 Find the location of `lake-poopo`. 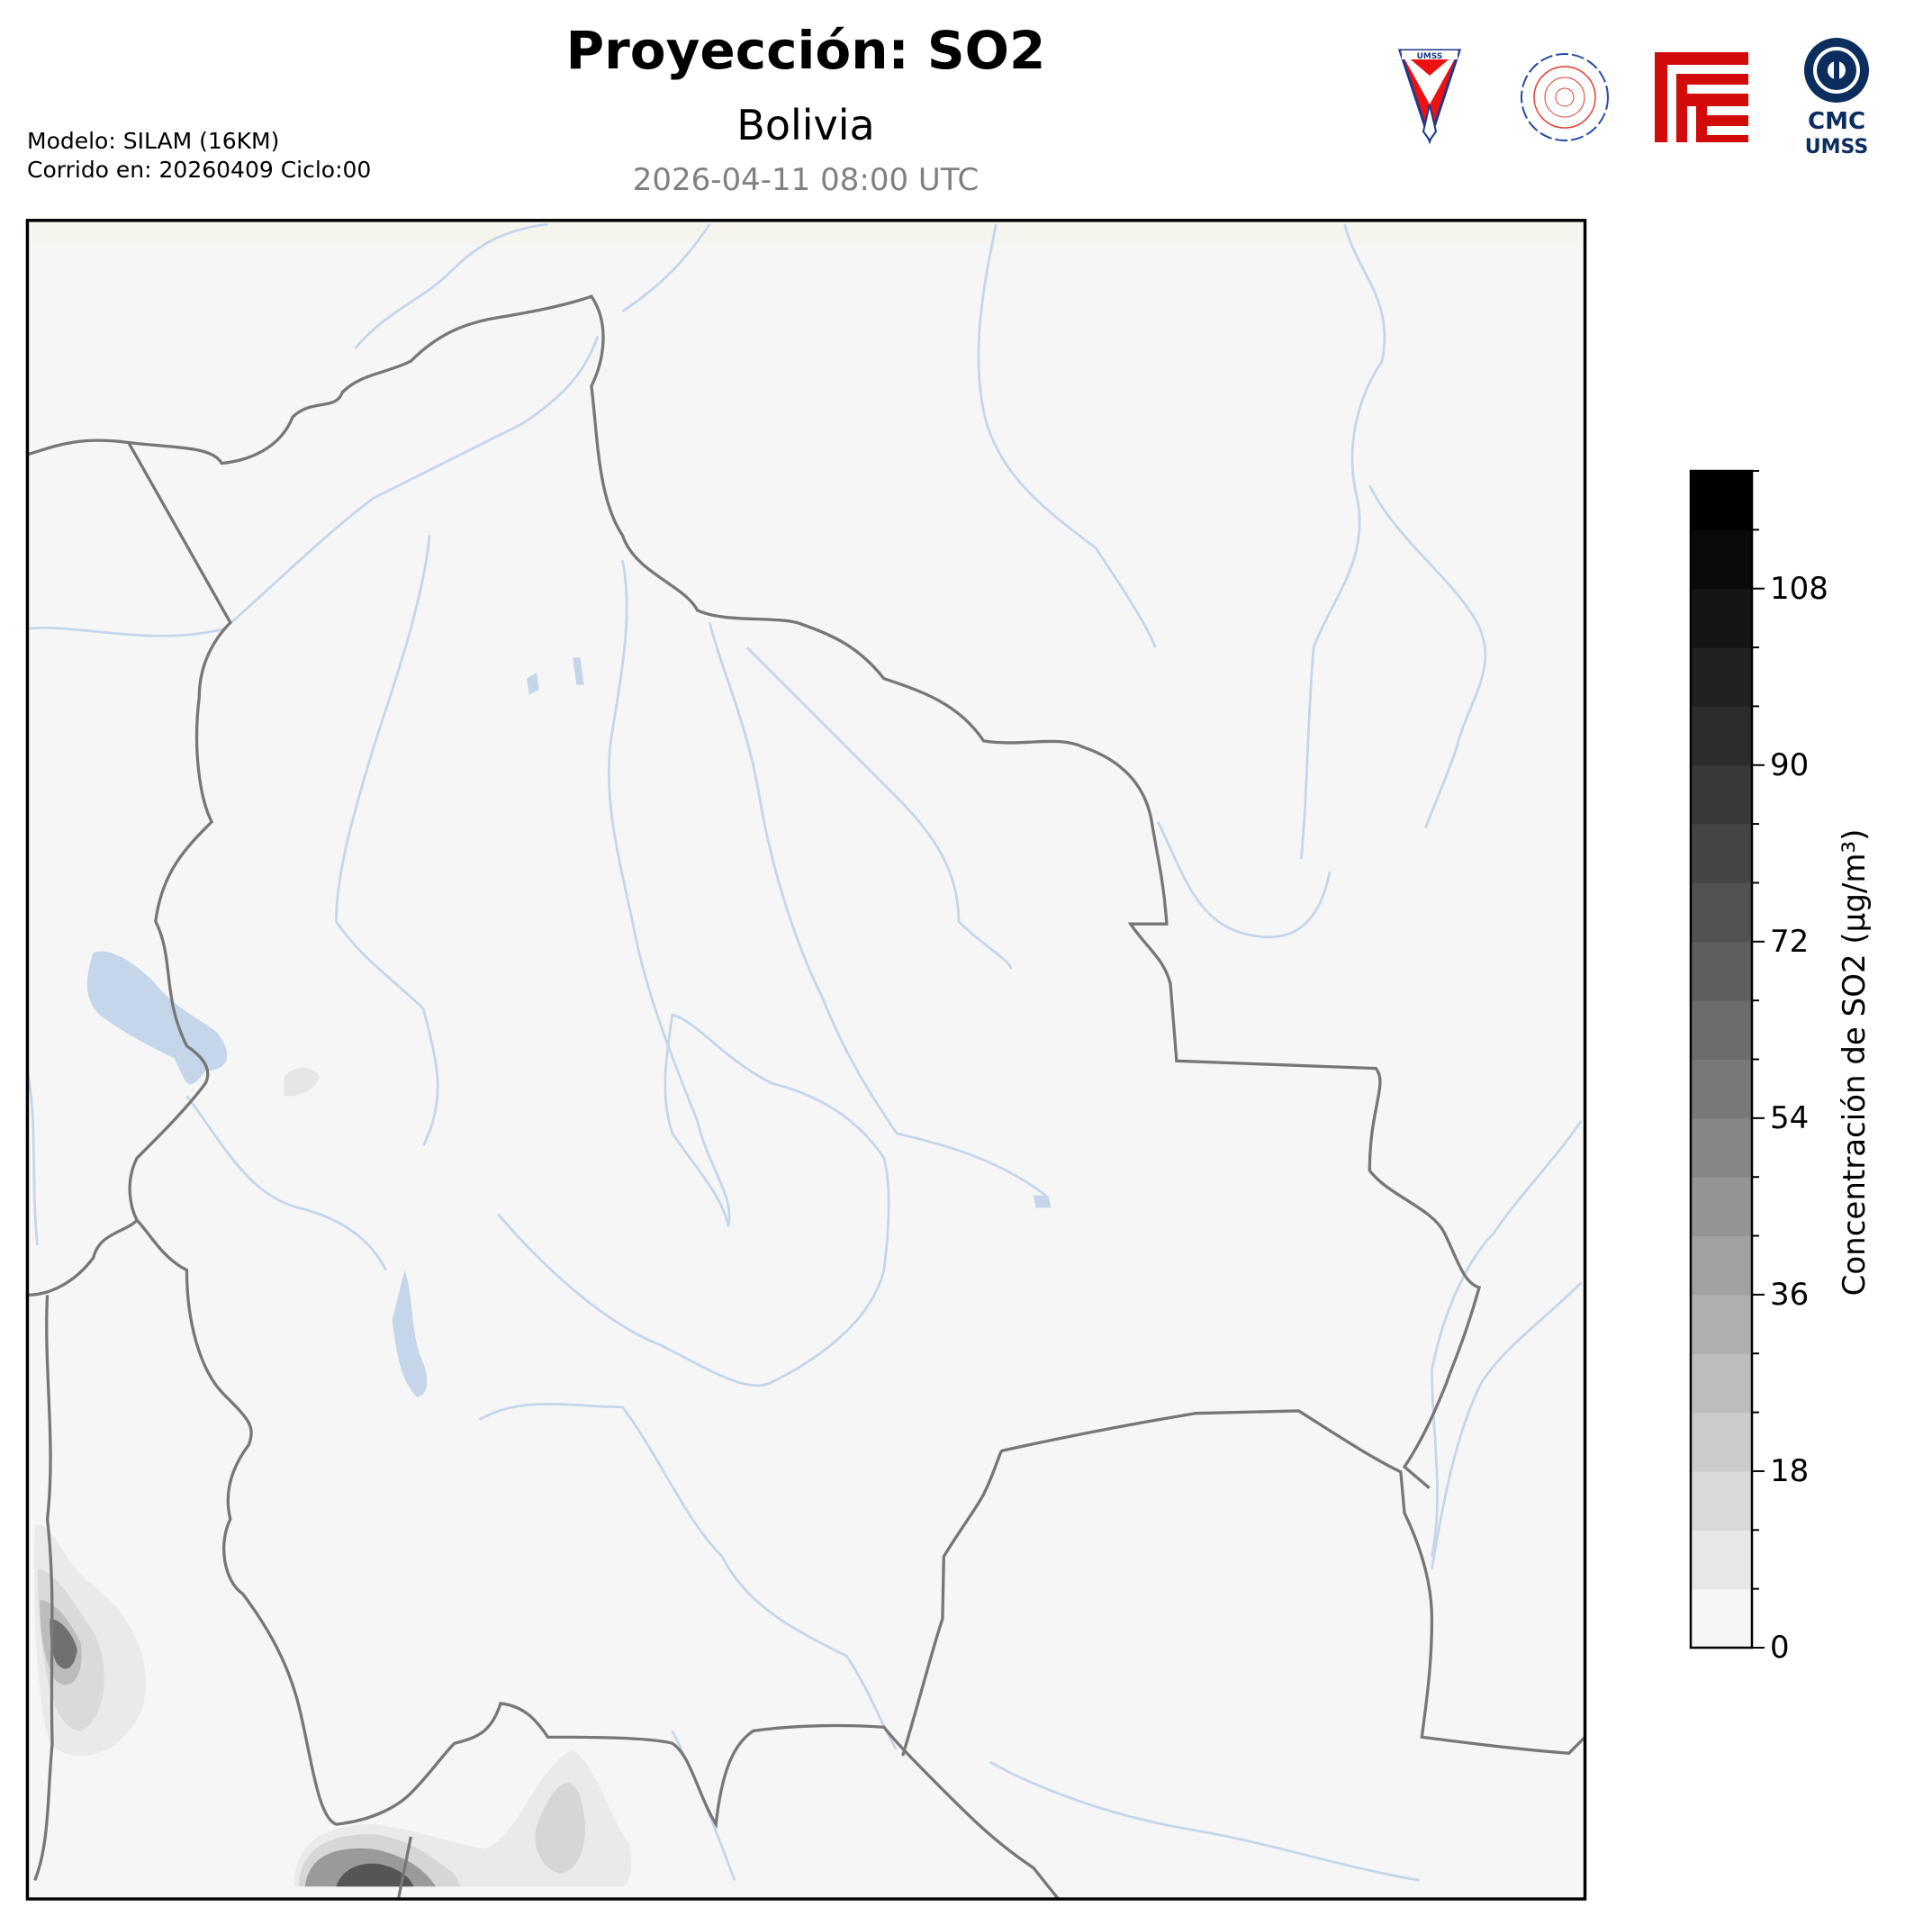

lake-poopo is located at coordinates (410, 1333).